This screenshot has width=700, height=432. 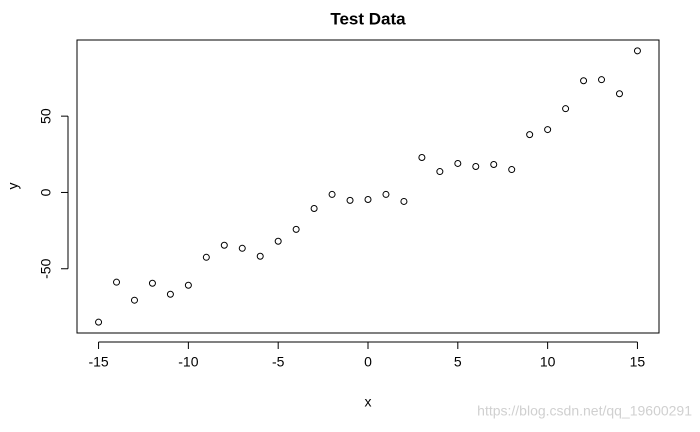 What do you see at coordinates (188, 362) in the screenshot?
I see `x-tick-label: -10` at bounding box center [188, 362].